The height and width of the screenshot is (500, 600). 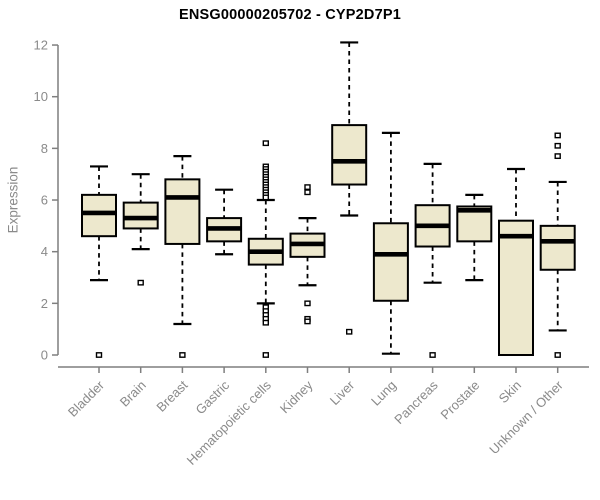 What do you see at coordinates (171, 395) in the screenshot?
I see `x-category-label-breast: Breast` at bounding box center [171, 395].